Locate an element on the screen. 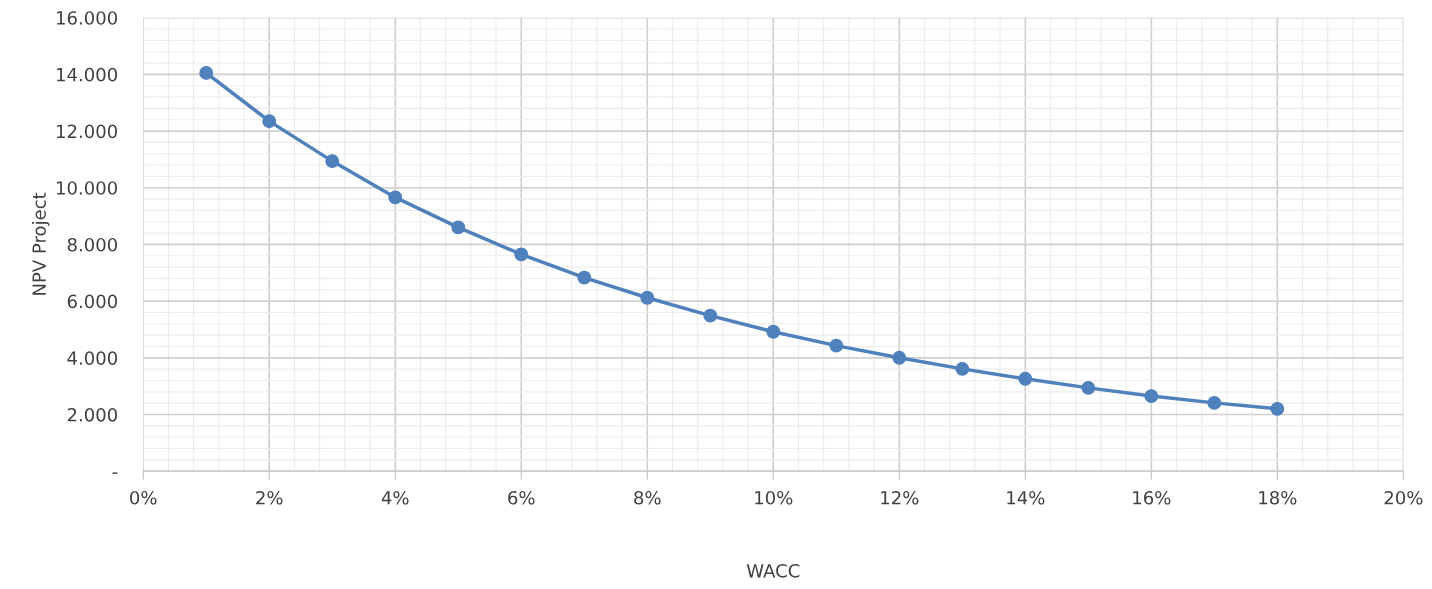  y-tick-label: - is located at coordinates (115, 473).